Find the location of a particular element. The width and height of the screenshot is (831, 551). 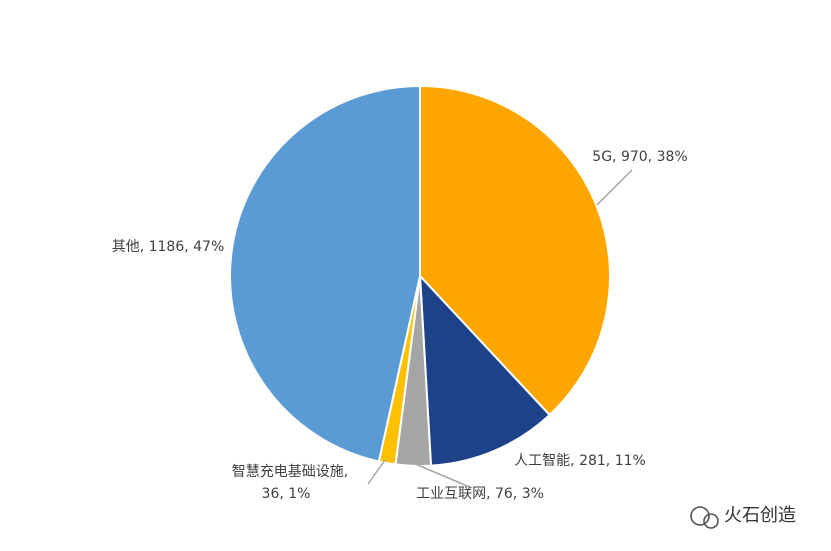

watermark-icon is located at coordinates (704, 517).